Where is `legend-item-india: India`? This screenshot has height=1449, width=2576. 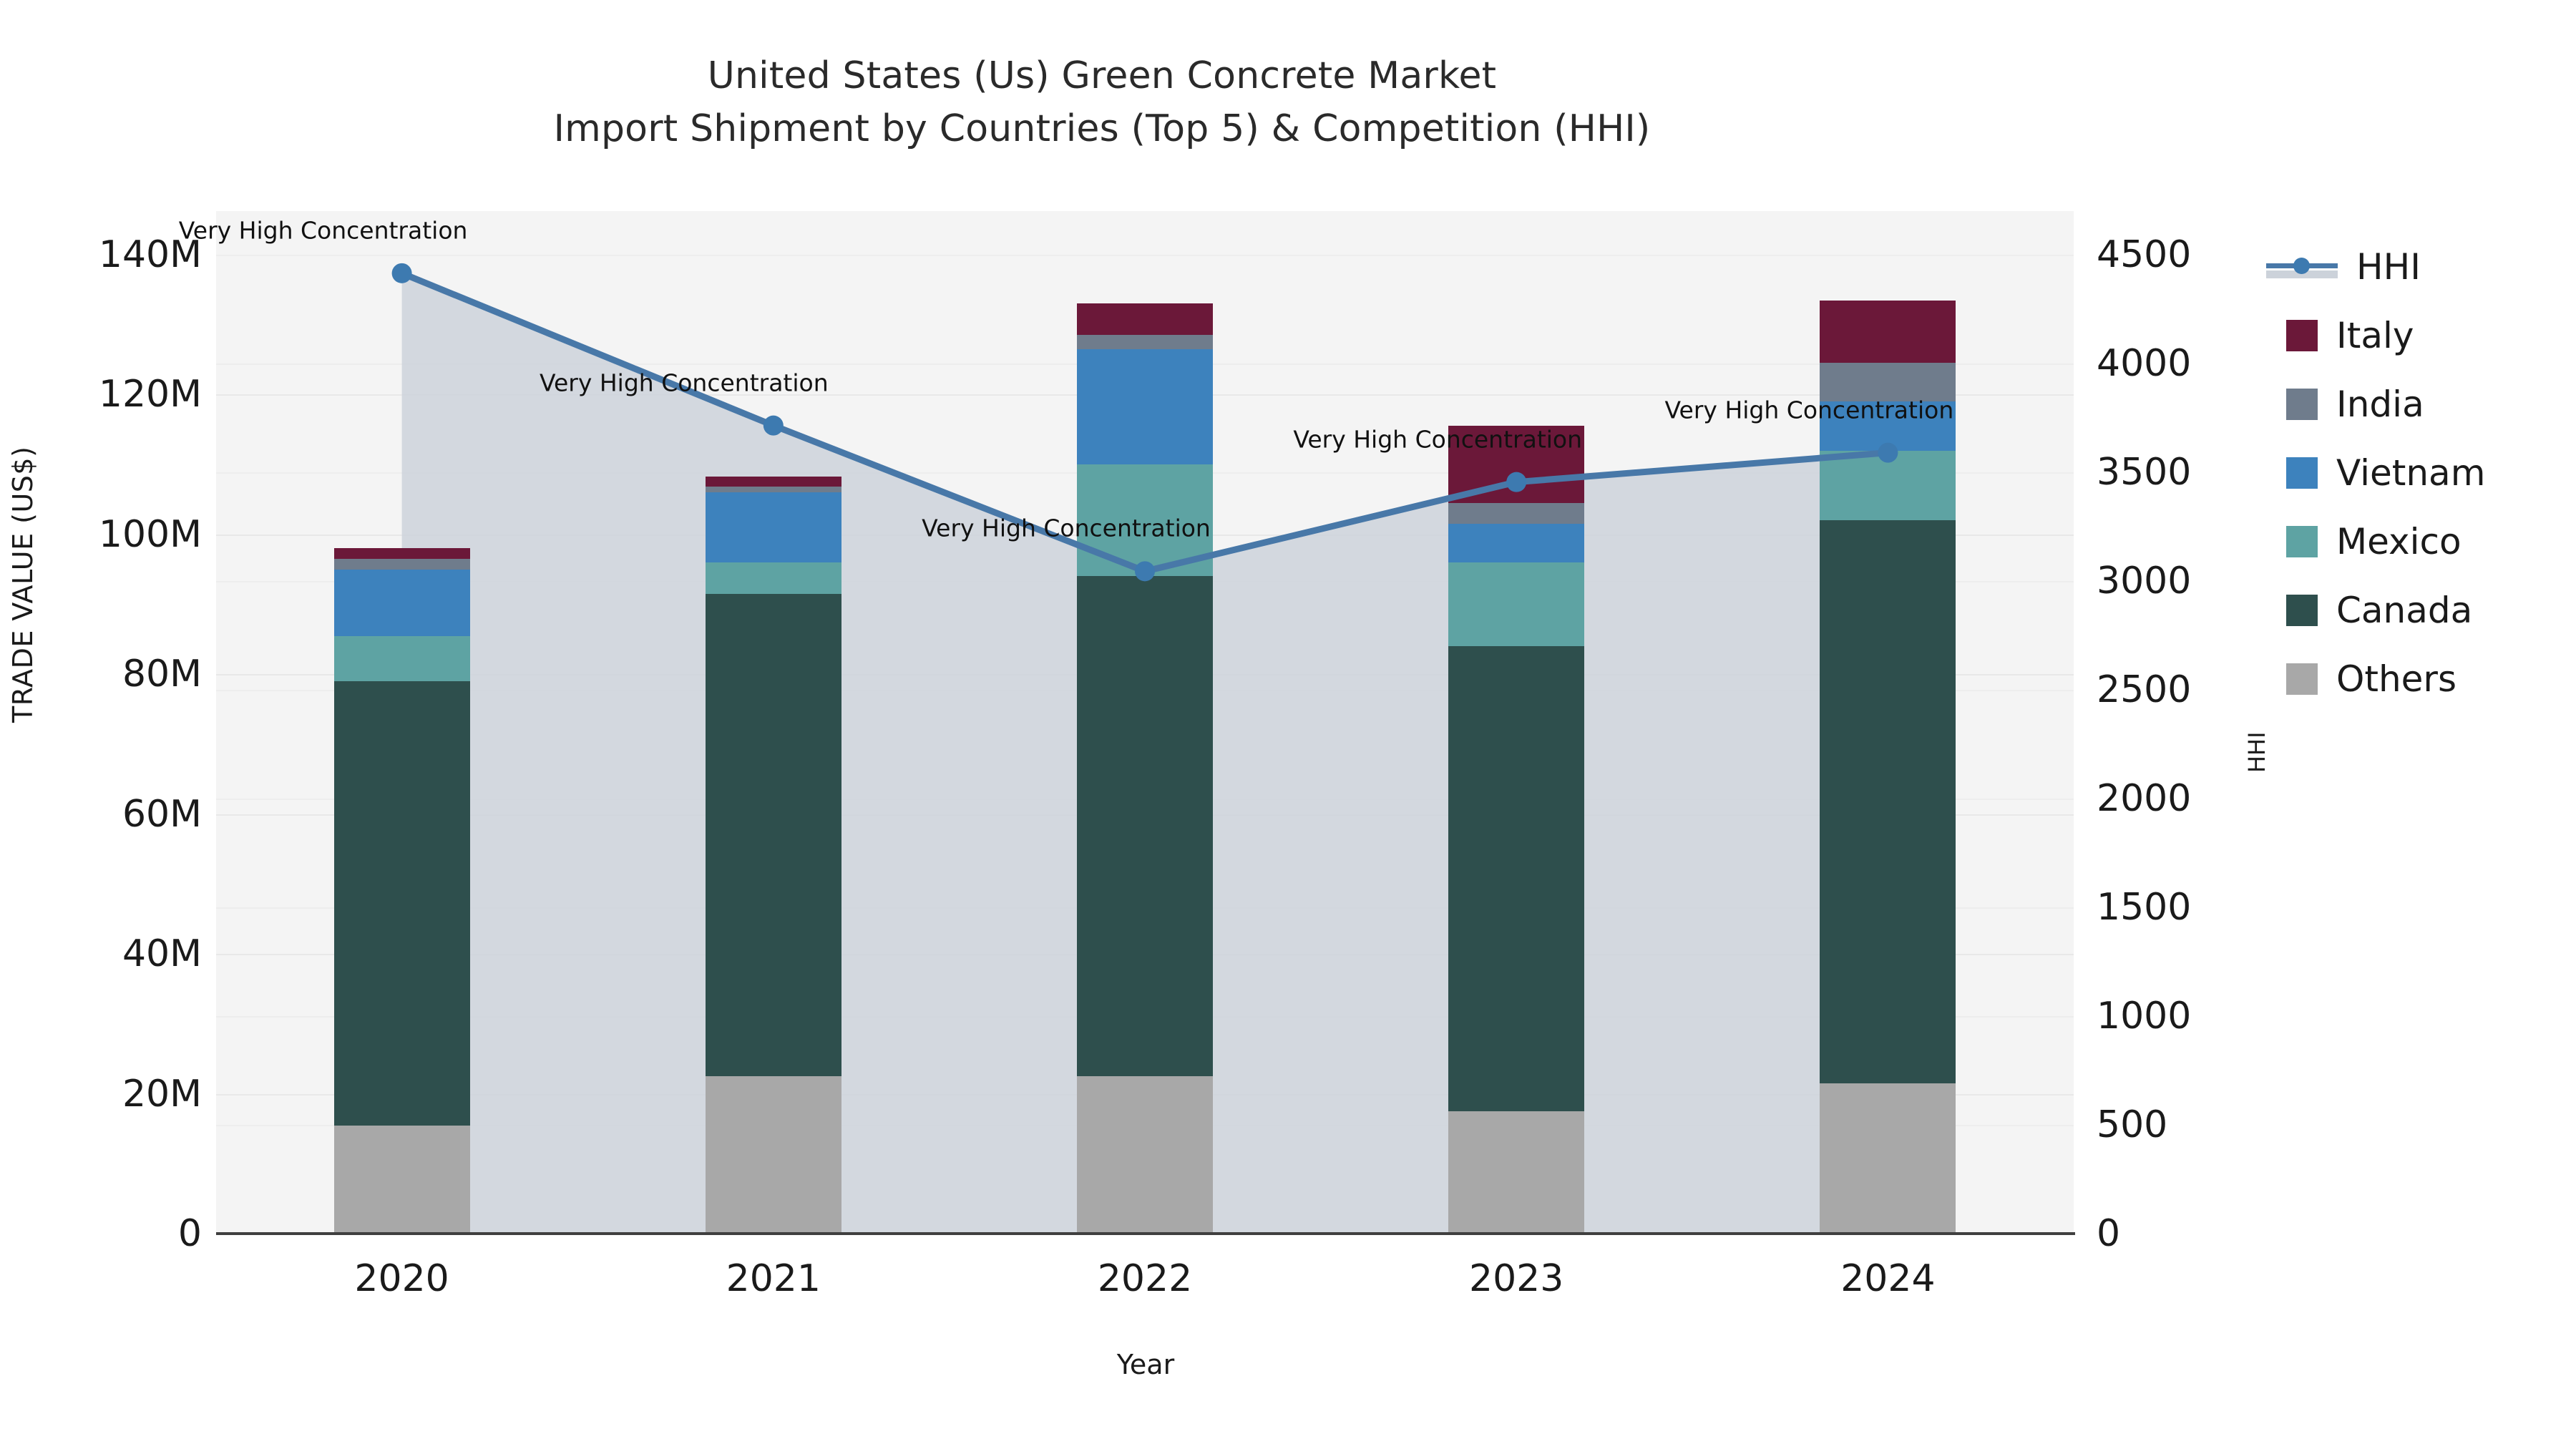 legend-item-india: India is located at coordinates (2429, 404).